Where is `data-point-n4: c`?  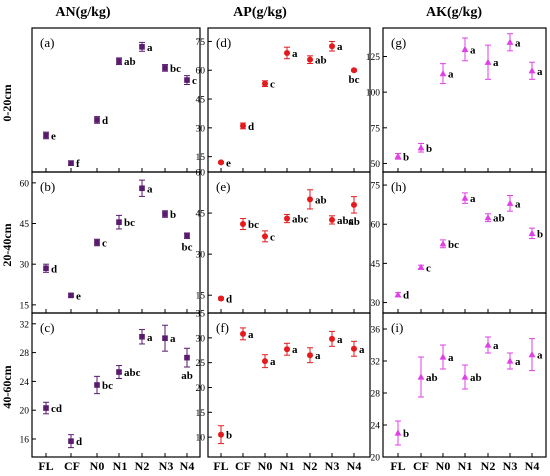
data-point-n4: c is located at coordinates (190, 81).